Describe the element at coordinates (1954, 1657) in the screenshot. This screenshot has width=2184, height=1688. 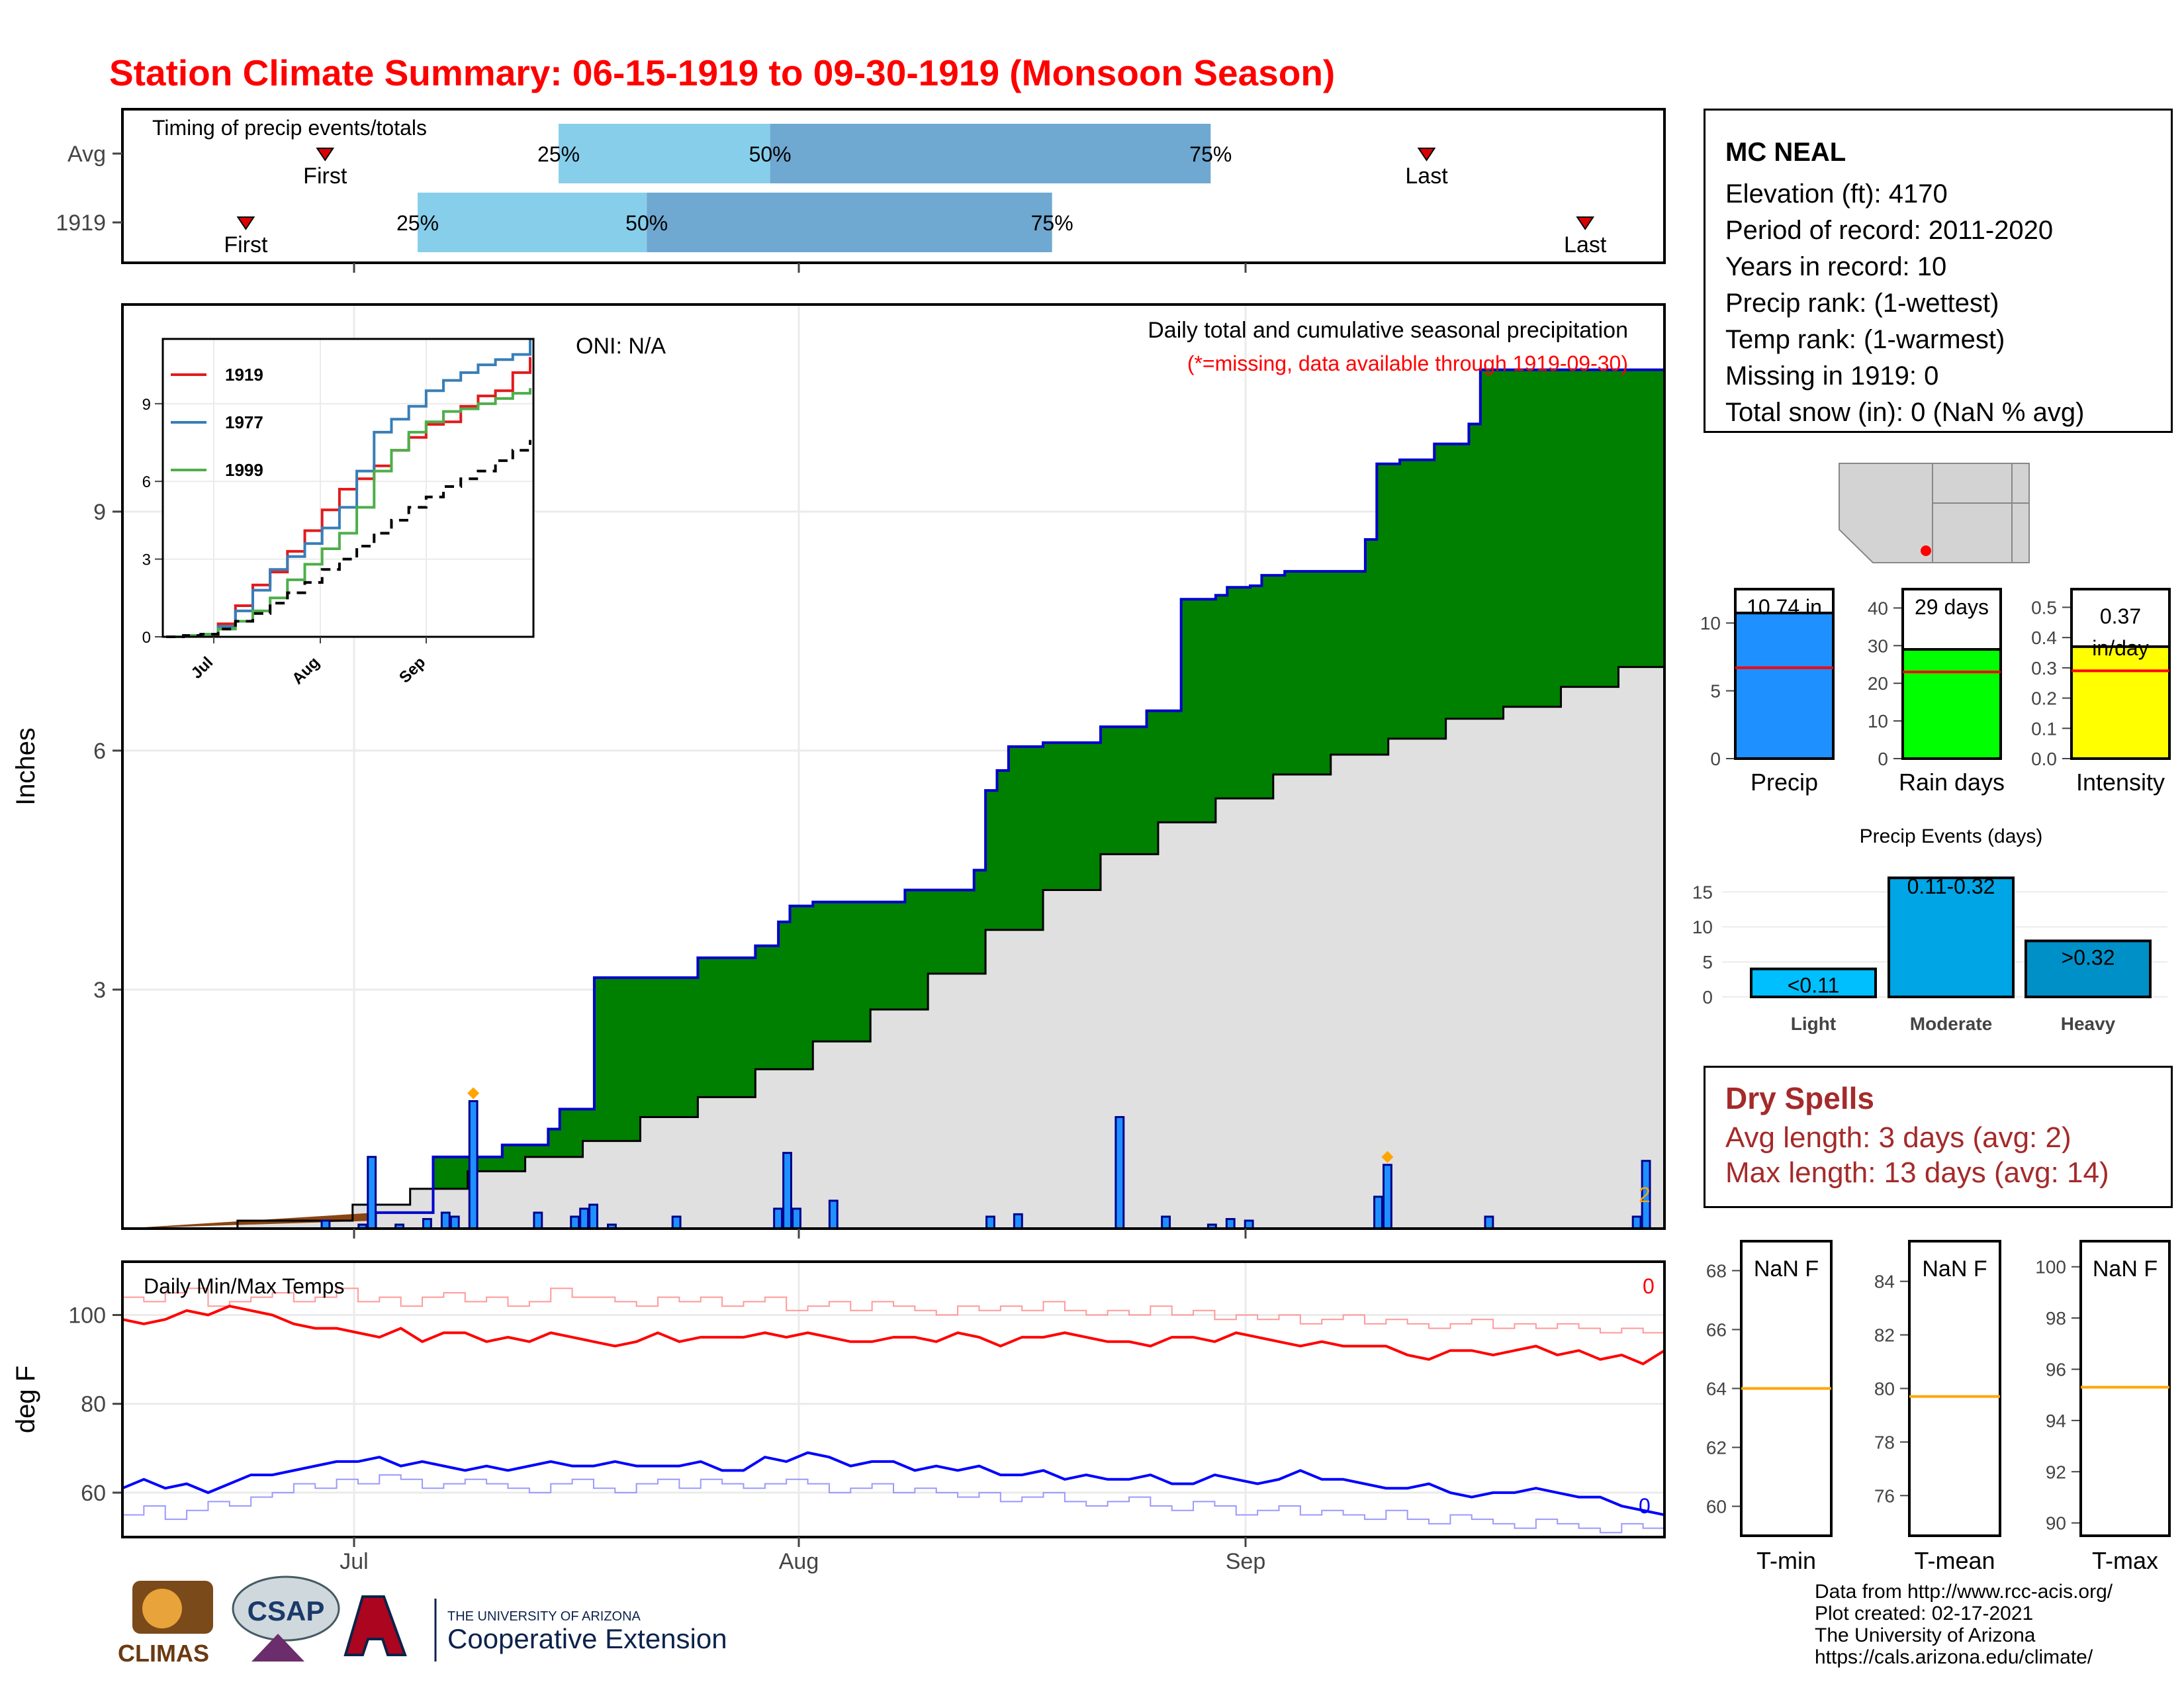
I see `credit-line: https://cals.arizona.edu/climate/` at that location.